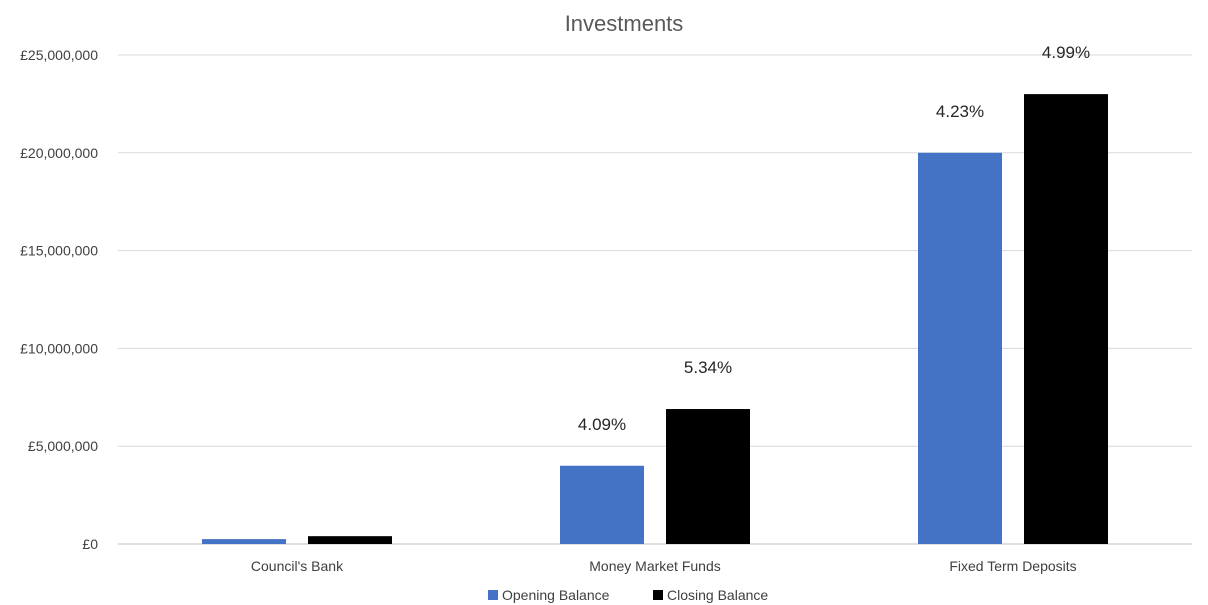 This screenshot has width=1208, height=605. Describe the element at coordinates (297, 566) in the screenshot. I see `x-category-label: Council's Bank` at that location.